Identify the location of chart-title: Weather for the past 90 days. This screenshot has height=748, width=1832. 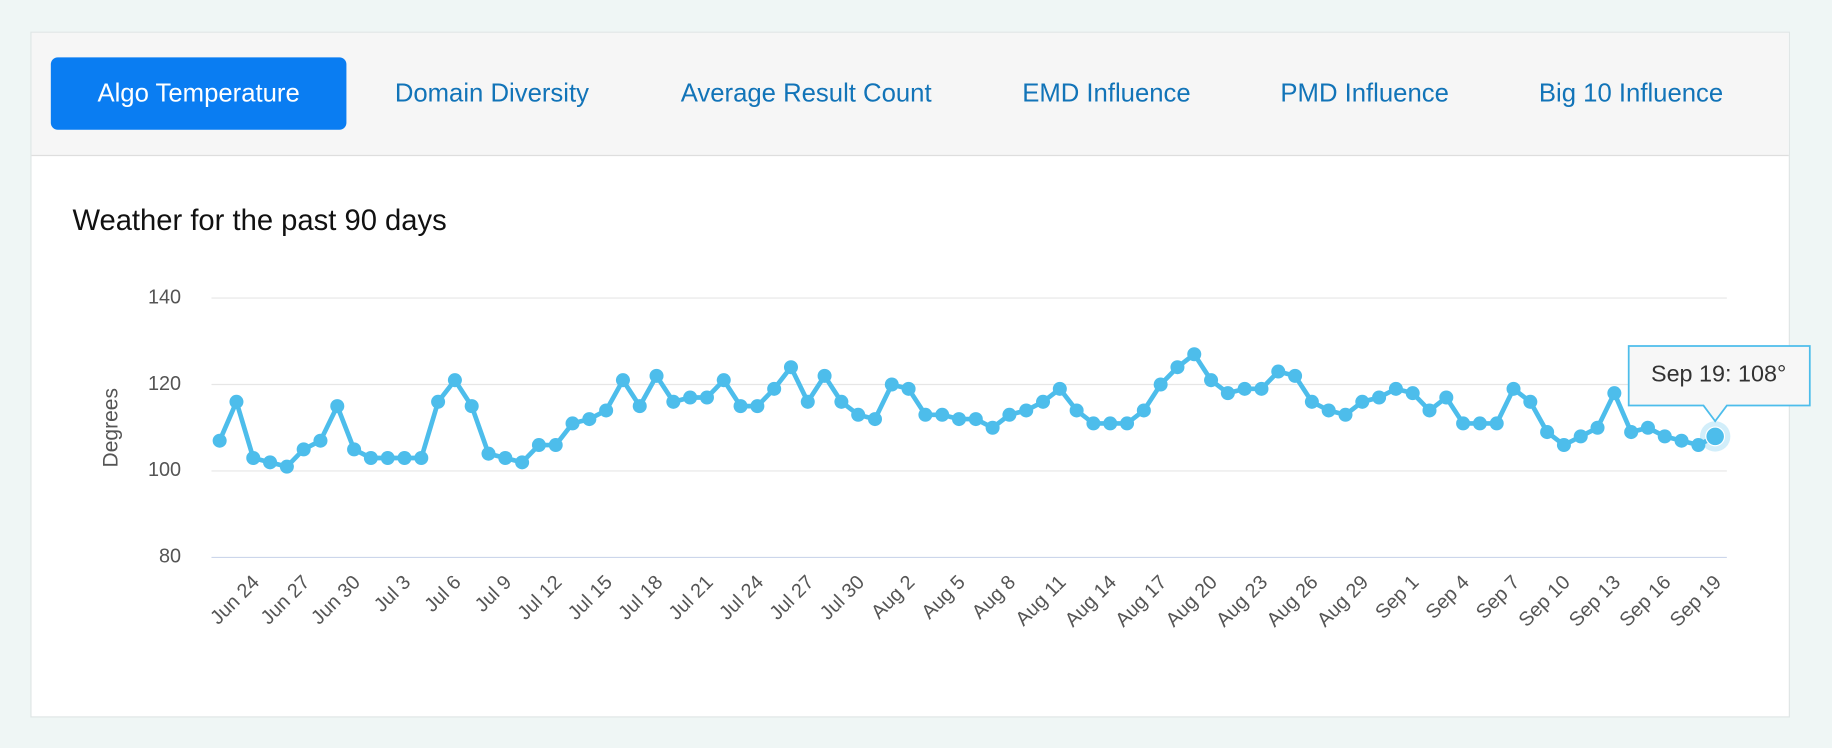
(259, 221).